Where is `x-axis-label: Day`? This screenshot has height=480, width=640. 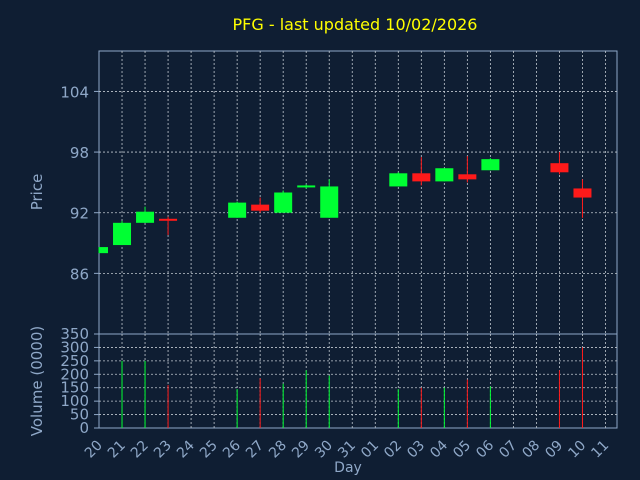
x-axis-label: Day is located at coordinates (348, 468).